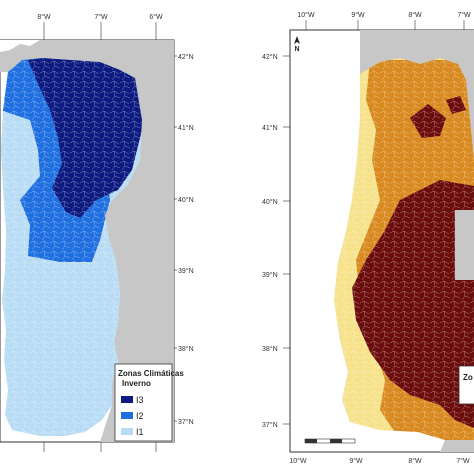  Describe the element at coordinates (149, 402) in the screenshot. I see `left-legend: Zonas Climáticas Inverno I3 I2 I1` at that location.